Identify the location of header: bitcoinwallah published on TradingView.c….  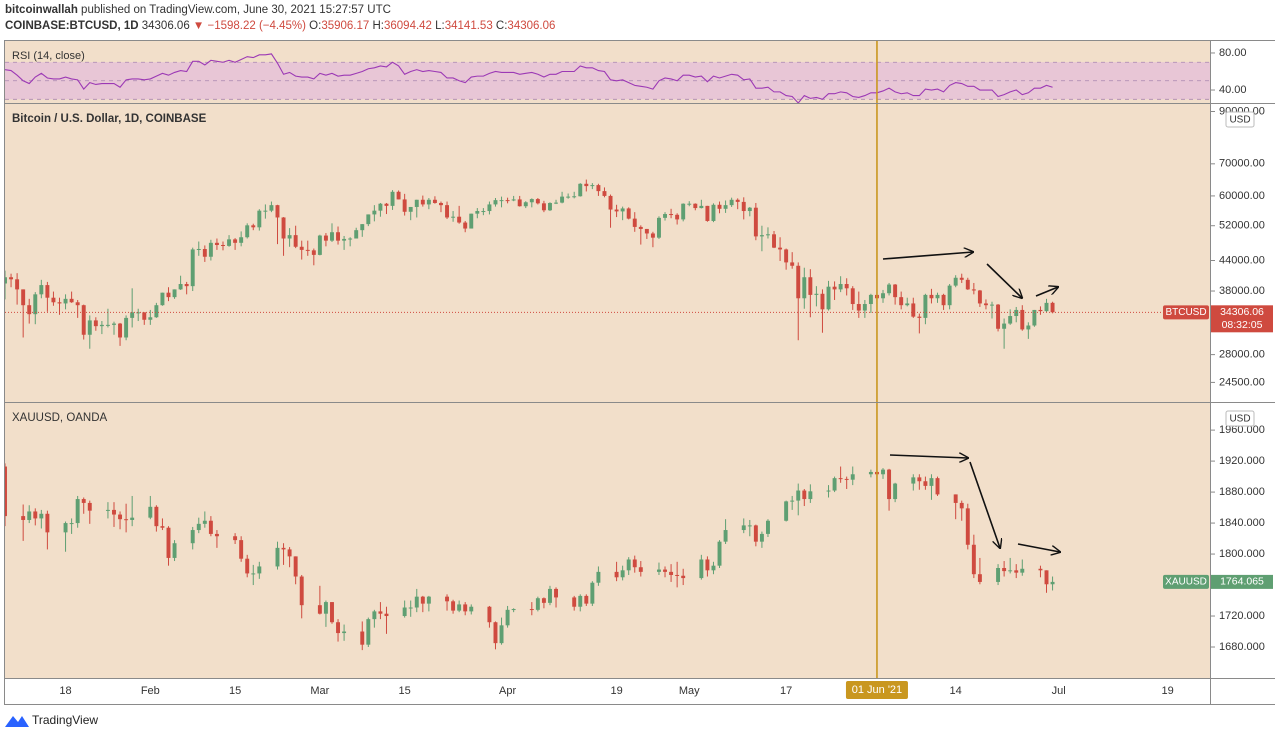
(280, 18).